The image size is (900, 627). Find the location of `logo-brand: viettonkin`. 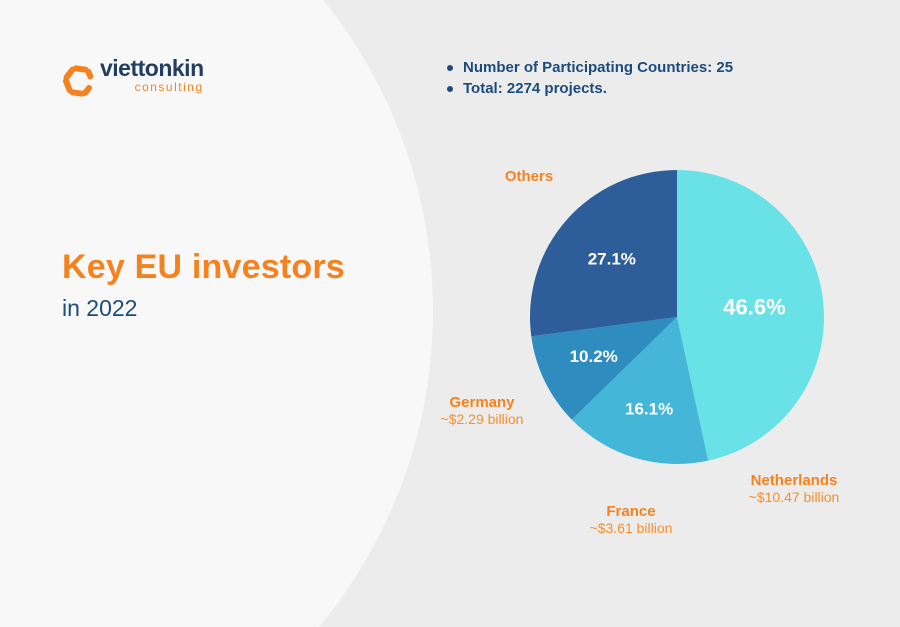

logo-brand: viettonkin is located at coordinates (152, 68).